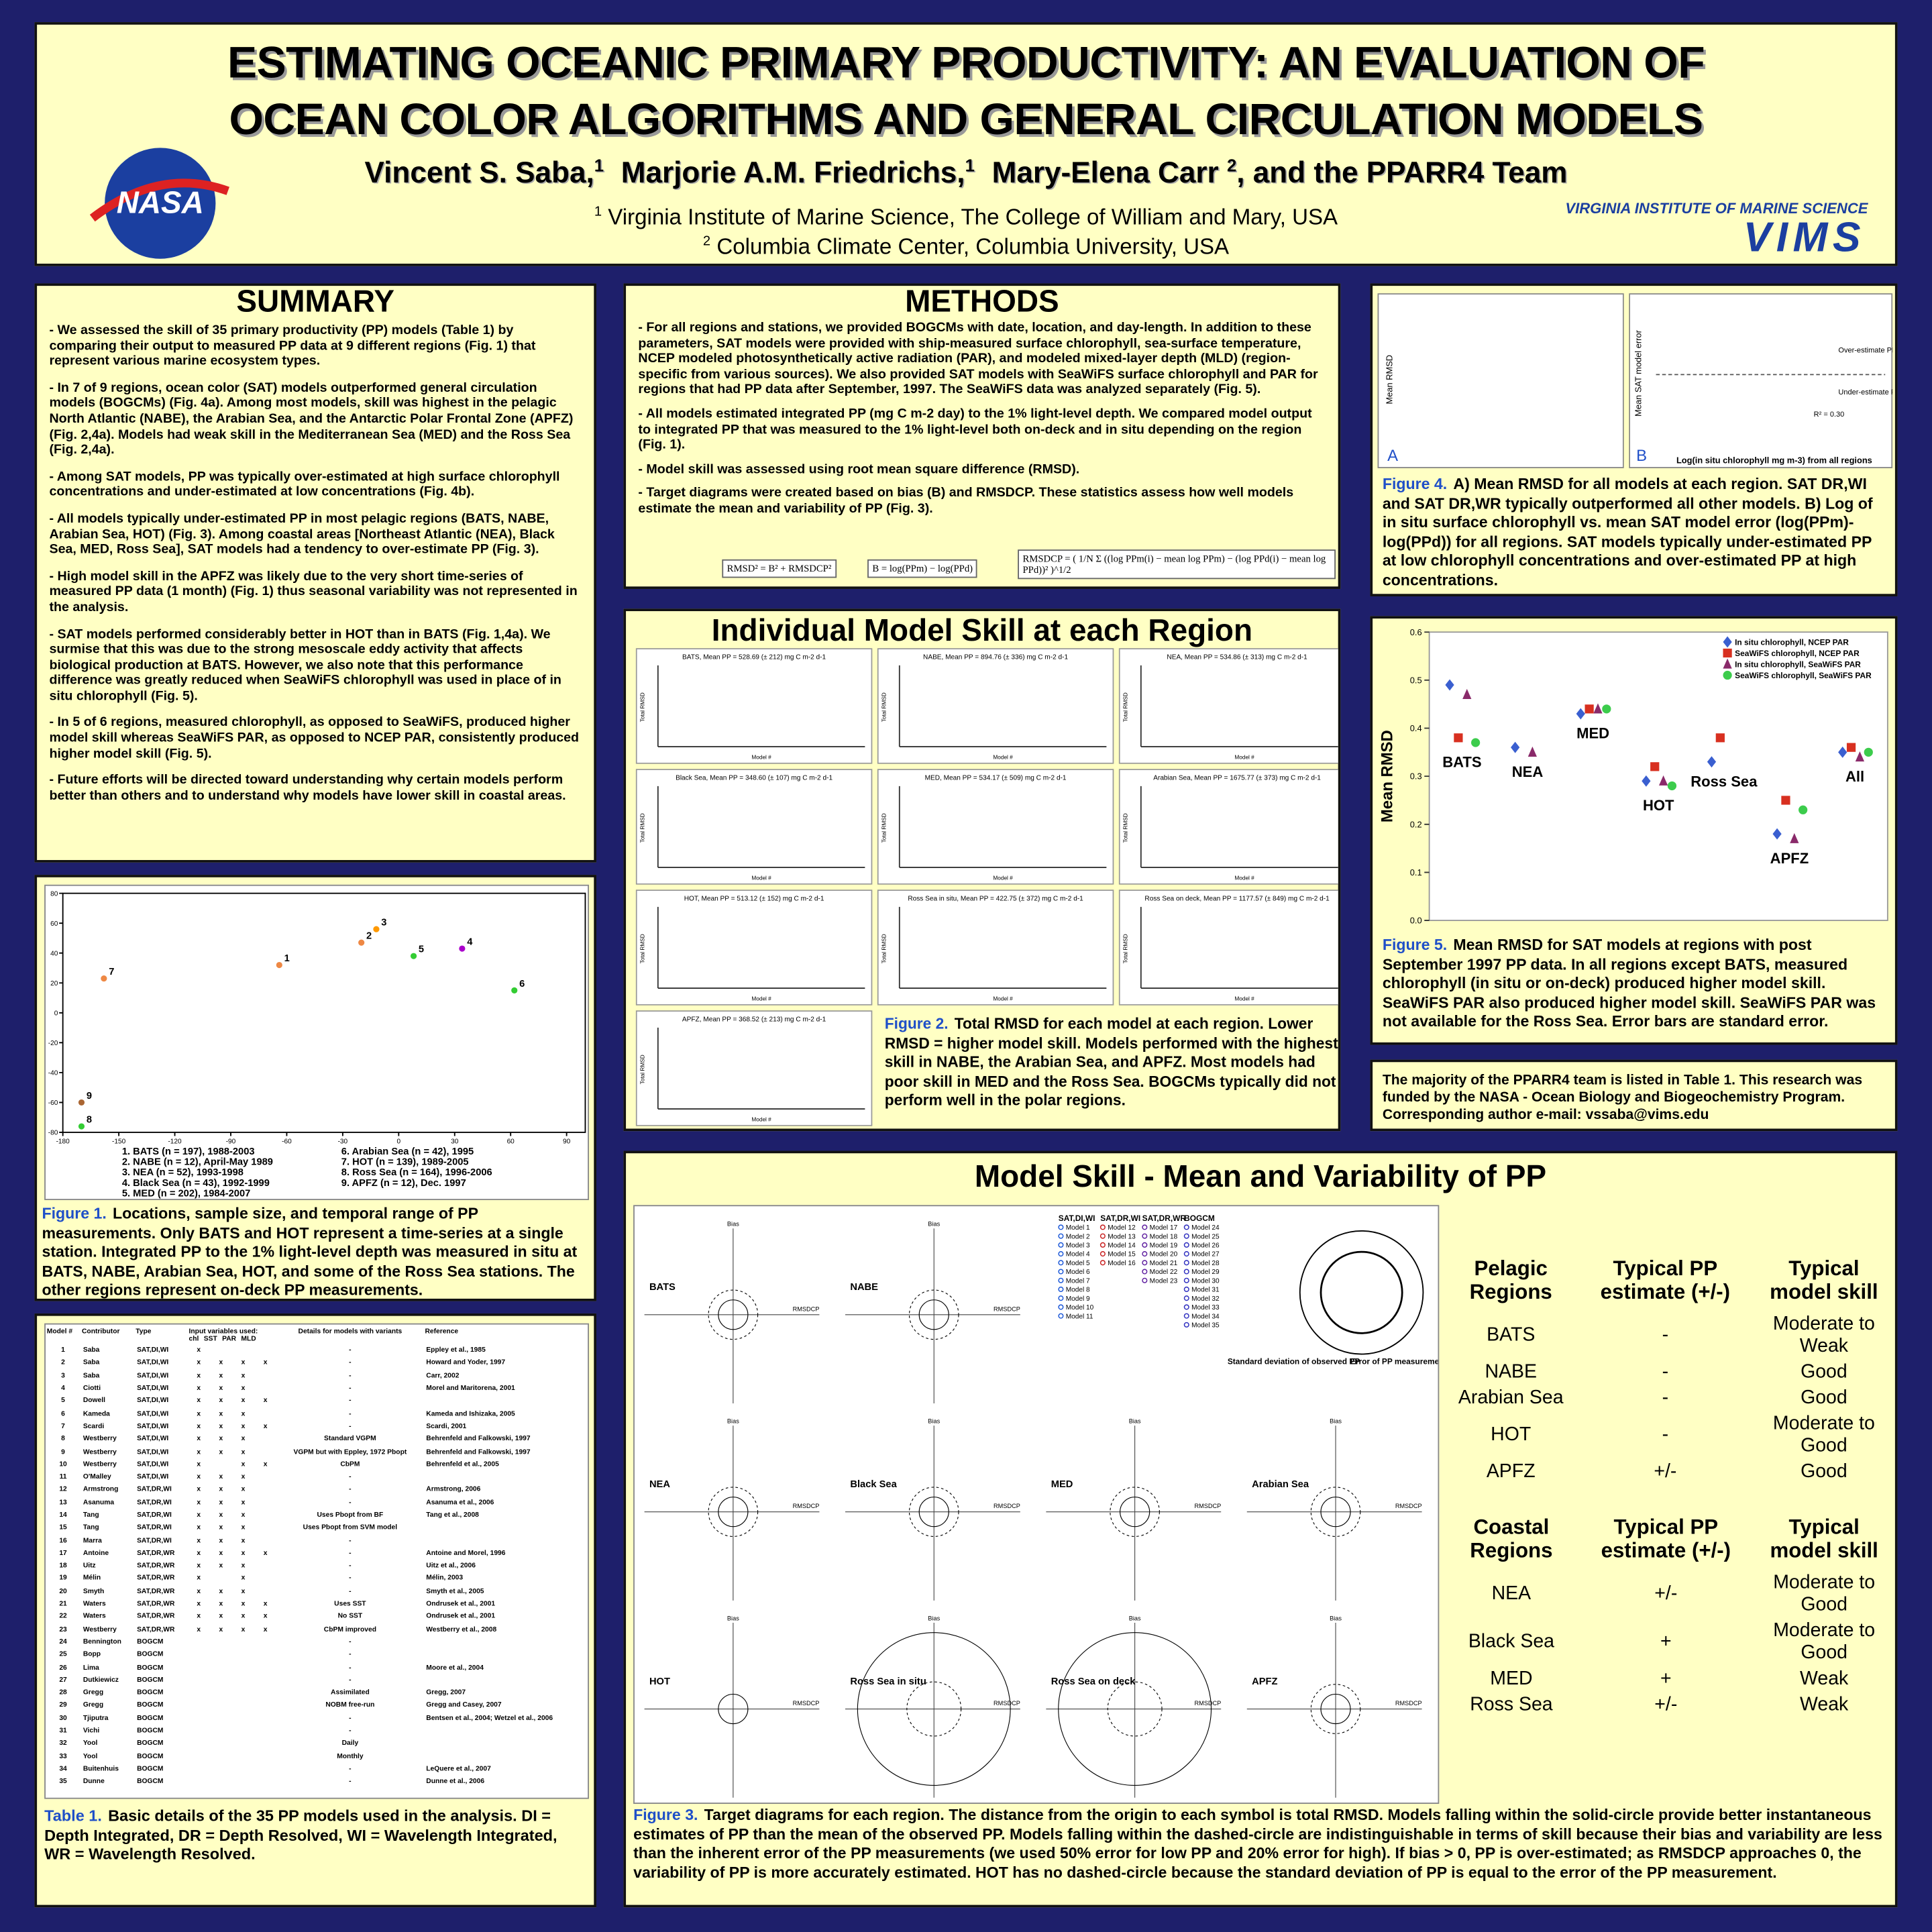  What do you see at coordinates (91, 1515) in the screenshot?
I see `table-cell: Tang` at bounding box center [91, 1515].